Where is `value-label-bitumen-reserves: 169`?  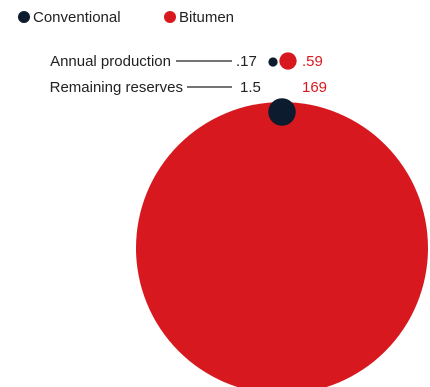
value-label-bitumen-reserves: 169 is located at coordinates (314, 87).